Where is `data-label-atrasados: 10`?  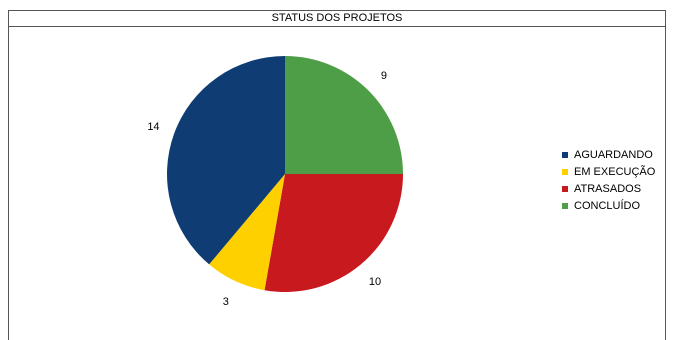
data-label-atrasados: 10 is located at coordinates (375, 282).